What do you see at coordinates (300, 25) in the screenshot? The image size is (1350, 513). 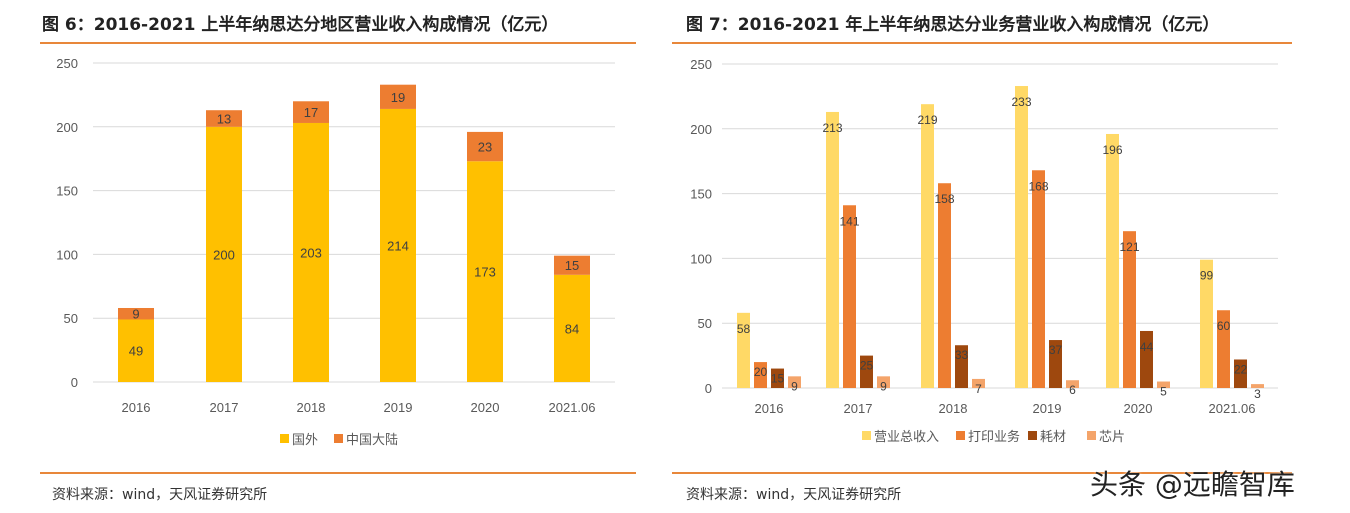 I see `chart1-title: 图 6：2016-2021 上半年纳思达分地区营业收入构成情况（亿元）` at bounding box center [300, 25].